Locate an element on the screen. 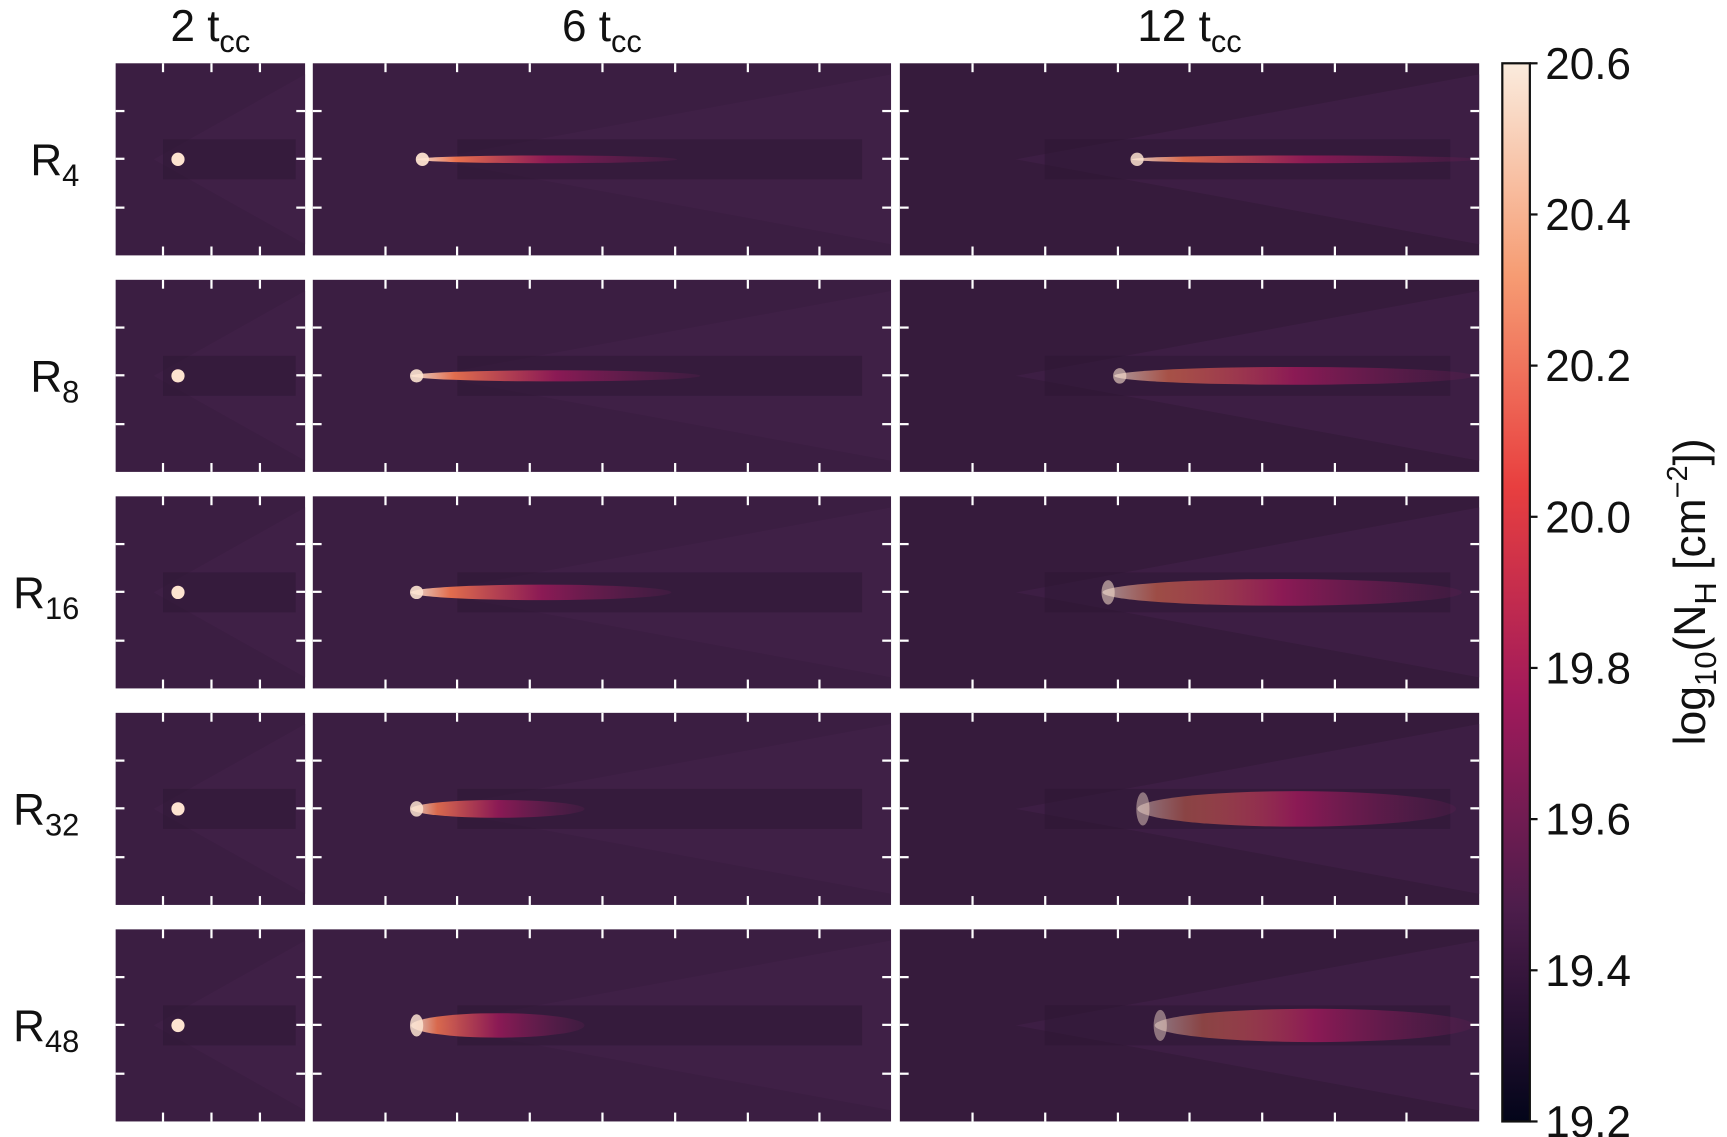 This screenshot has width=1727, height=1137. text-segment: −2 is located at coordinates (1678, 481).